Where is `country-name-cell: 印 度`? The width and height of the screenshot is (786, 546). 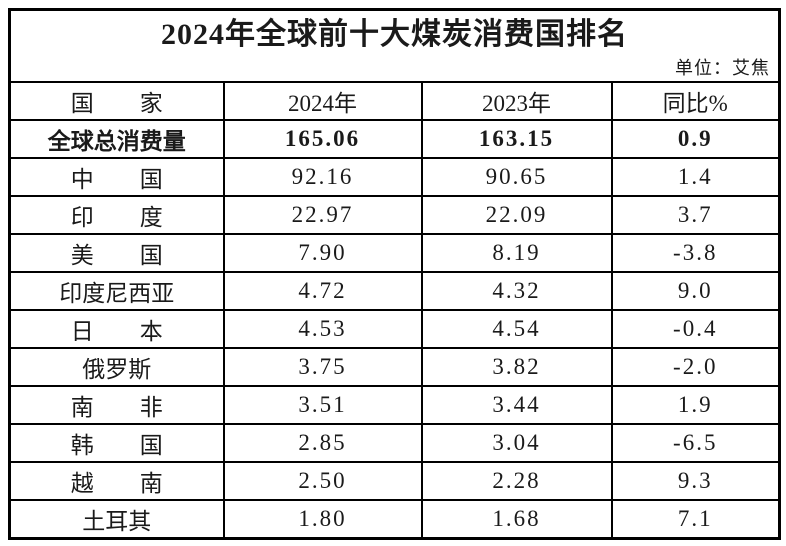
country-name-cell: 印 度 is located at coordinates (116, 215).